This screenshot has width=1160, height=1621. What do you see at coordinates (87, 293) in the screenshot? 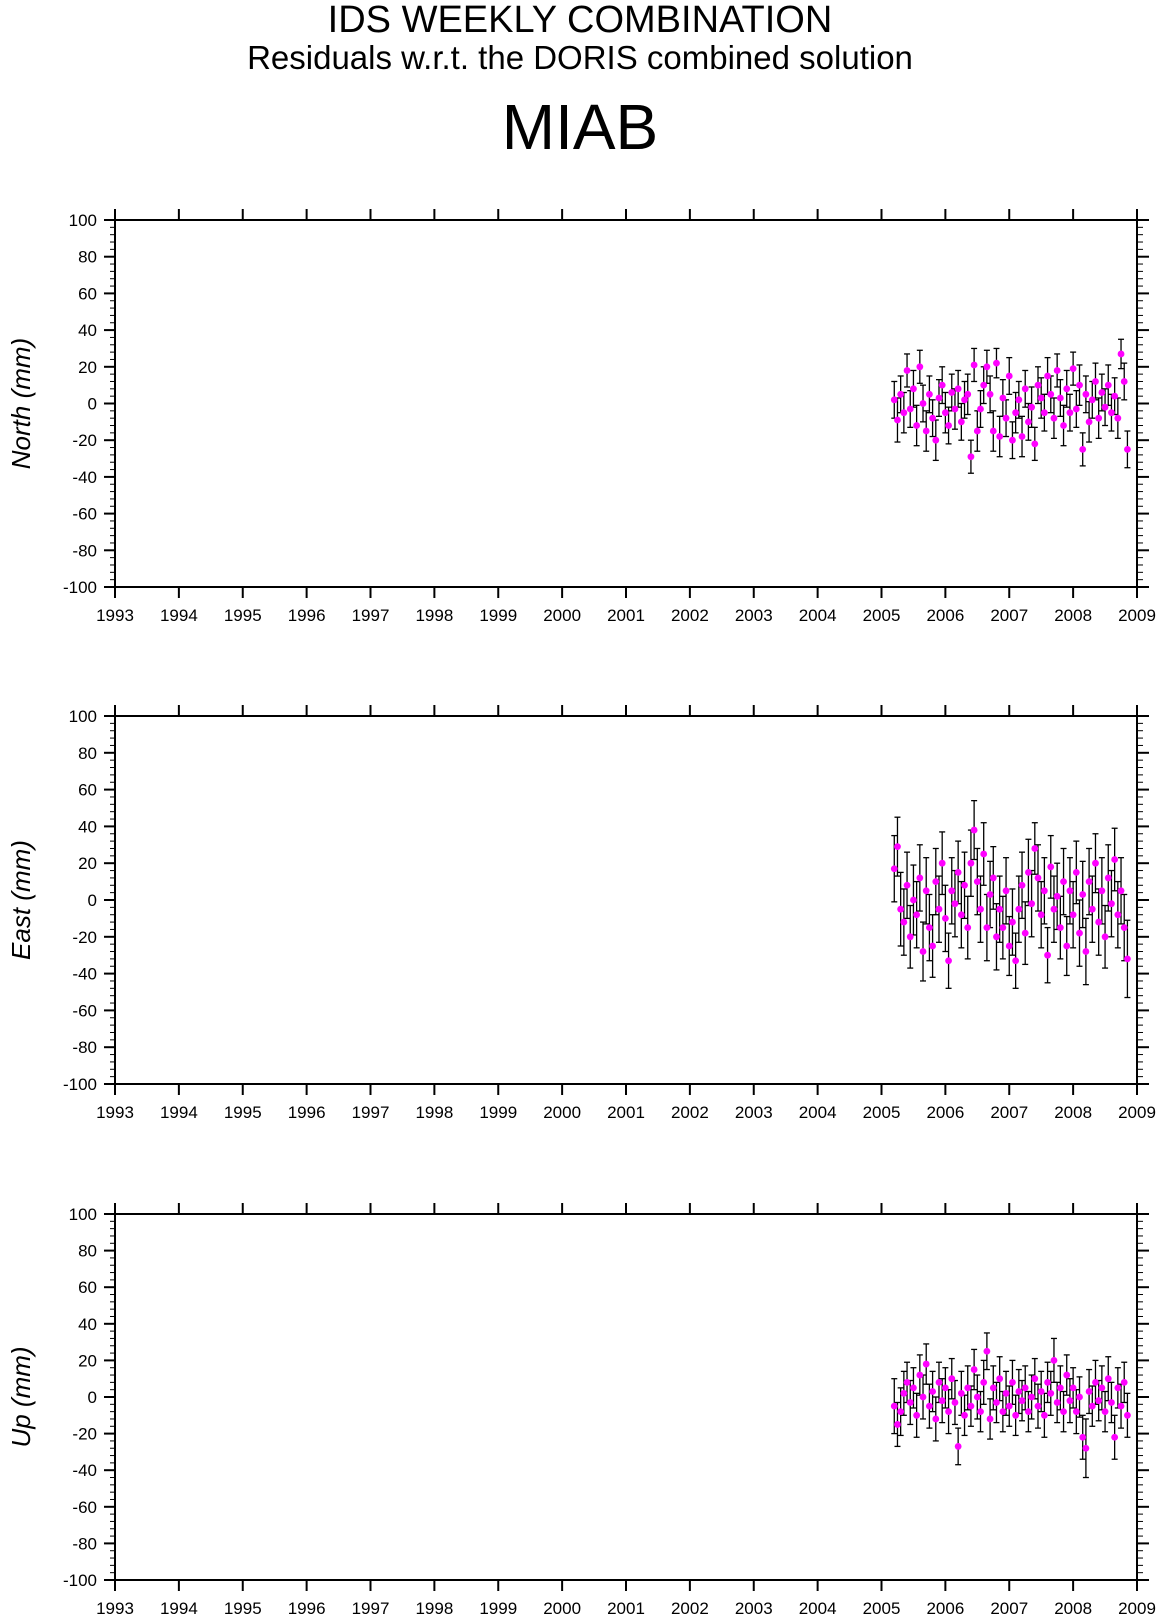
I see `y-tick-label: 60` at bounding box center [87, 293].